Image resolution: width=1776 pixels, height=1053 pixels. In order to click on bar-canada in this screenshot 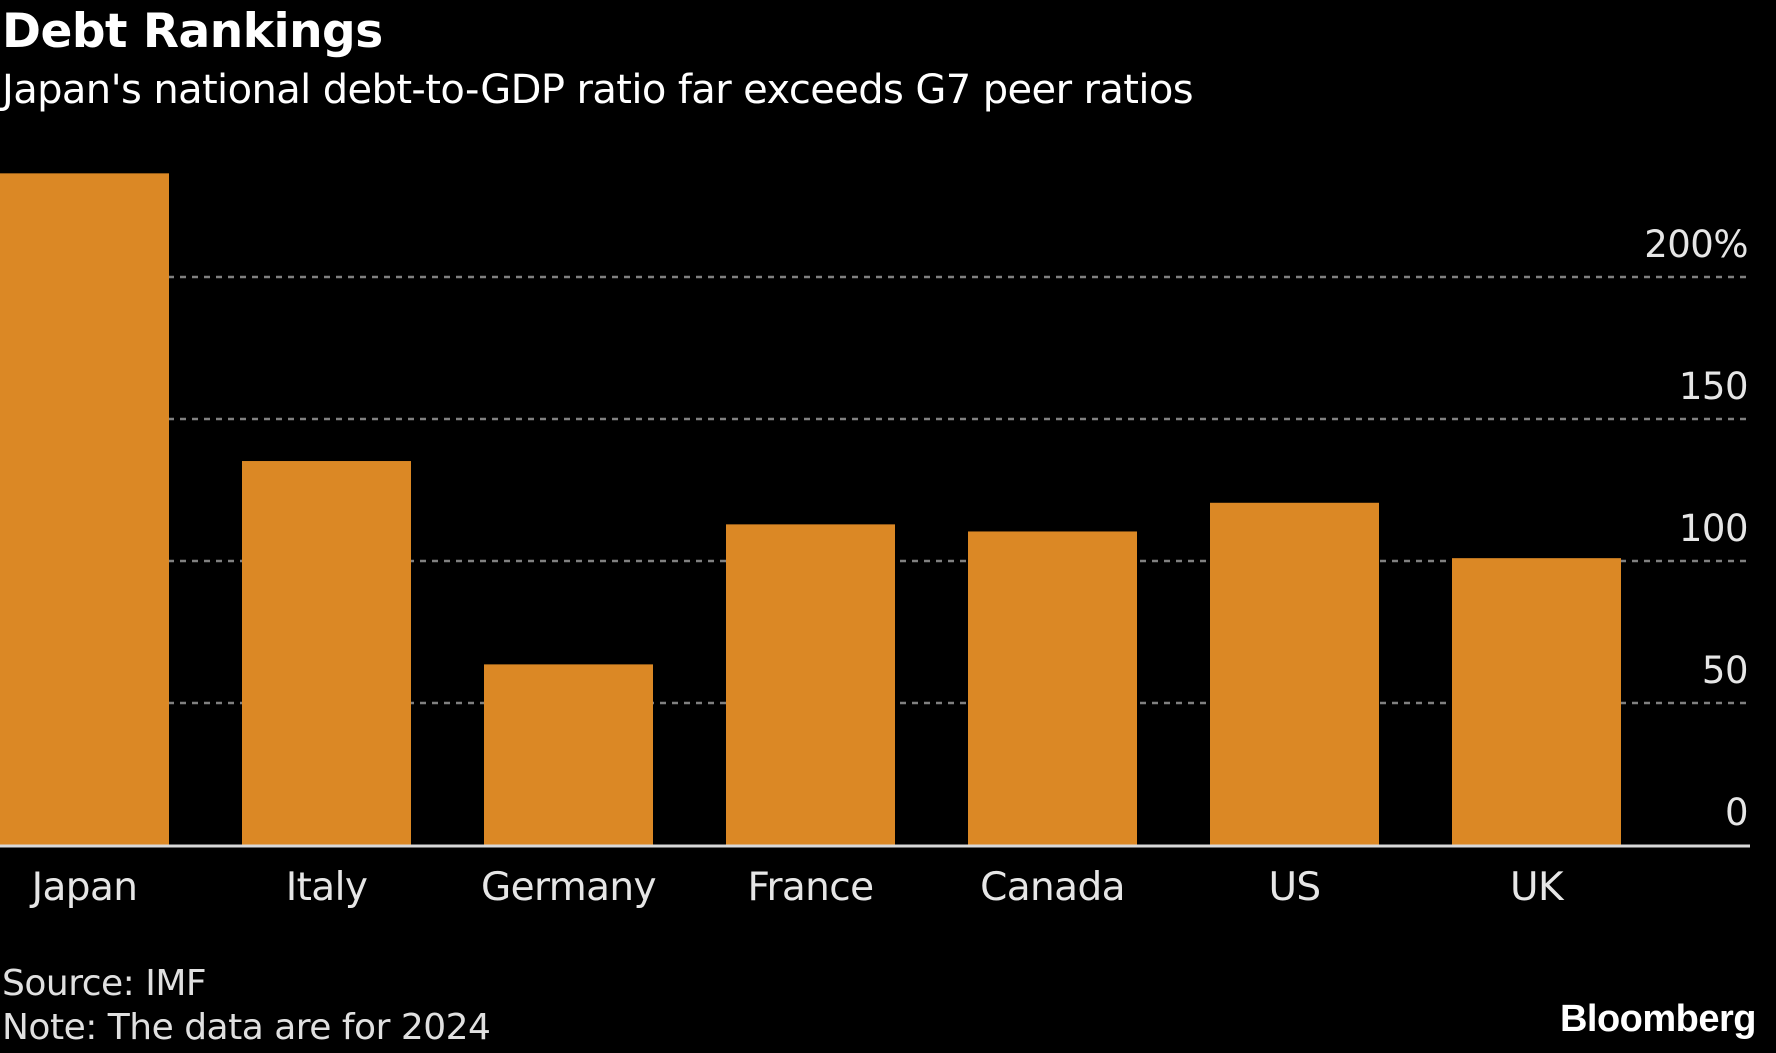, I will do `click(1052, 688)`.